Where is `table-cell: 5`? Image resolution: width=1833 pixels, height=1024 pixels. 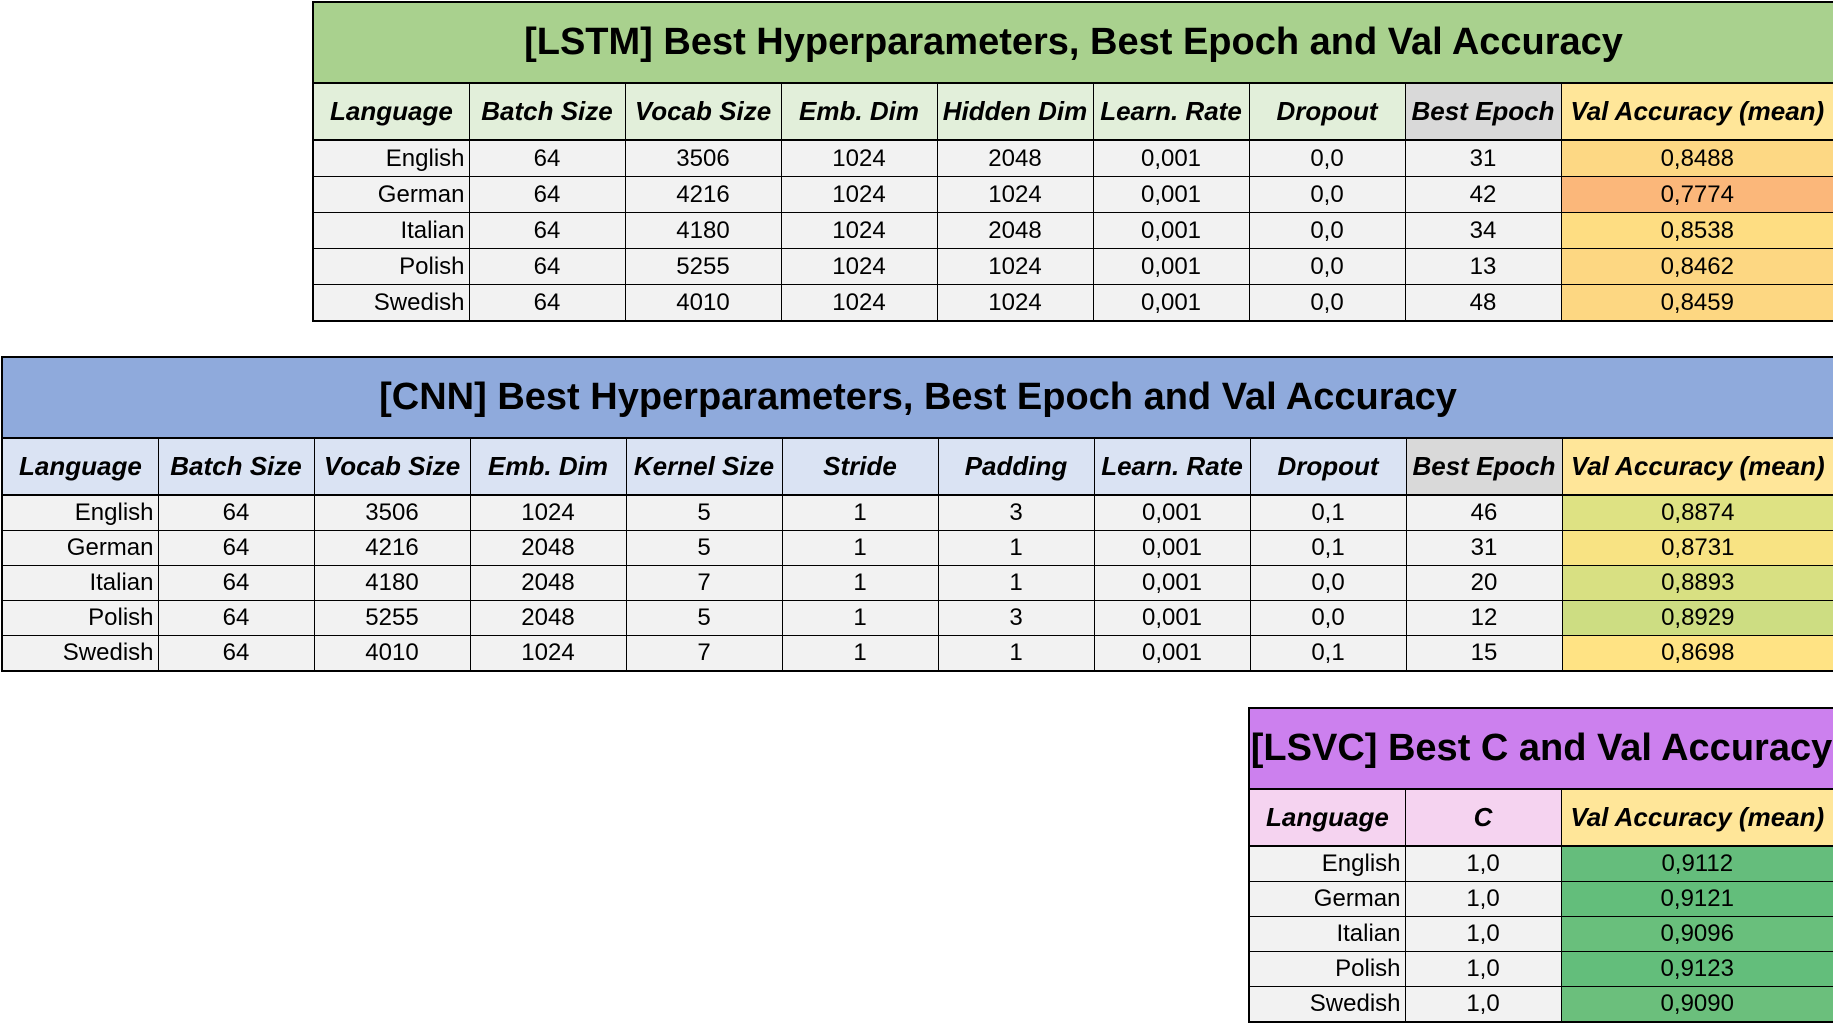
table-cell: 5 is located at coordinates (704, 548).